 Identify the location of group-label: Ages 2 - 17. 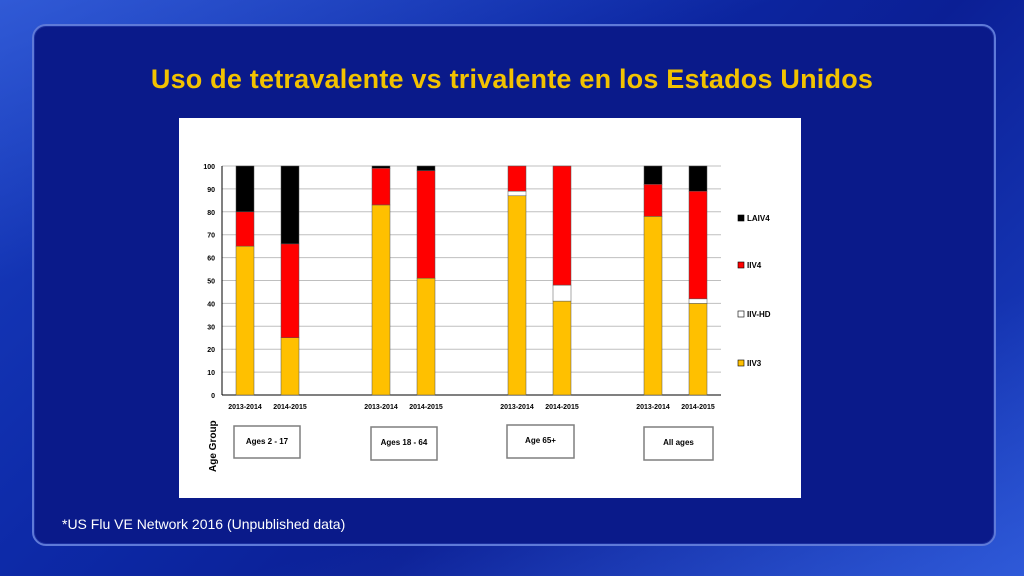
(267, 441).